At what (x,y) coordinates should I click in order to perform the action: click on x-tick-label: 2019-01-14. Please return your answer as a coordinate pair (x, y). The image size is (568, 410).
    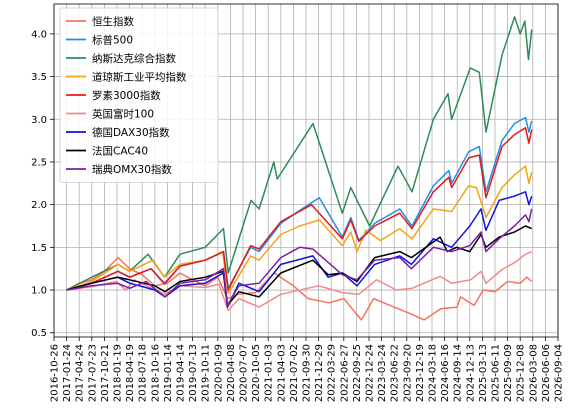
    Looking at the image, I should click on (168, 373).